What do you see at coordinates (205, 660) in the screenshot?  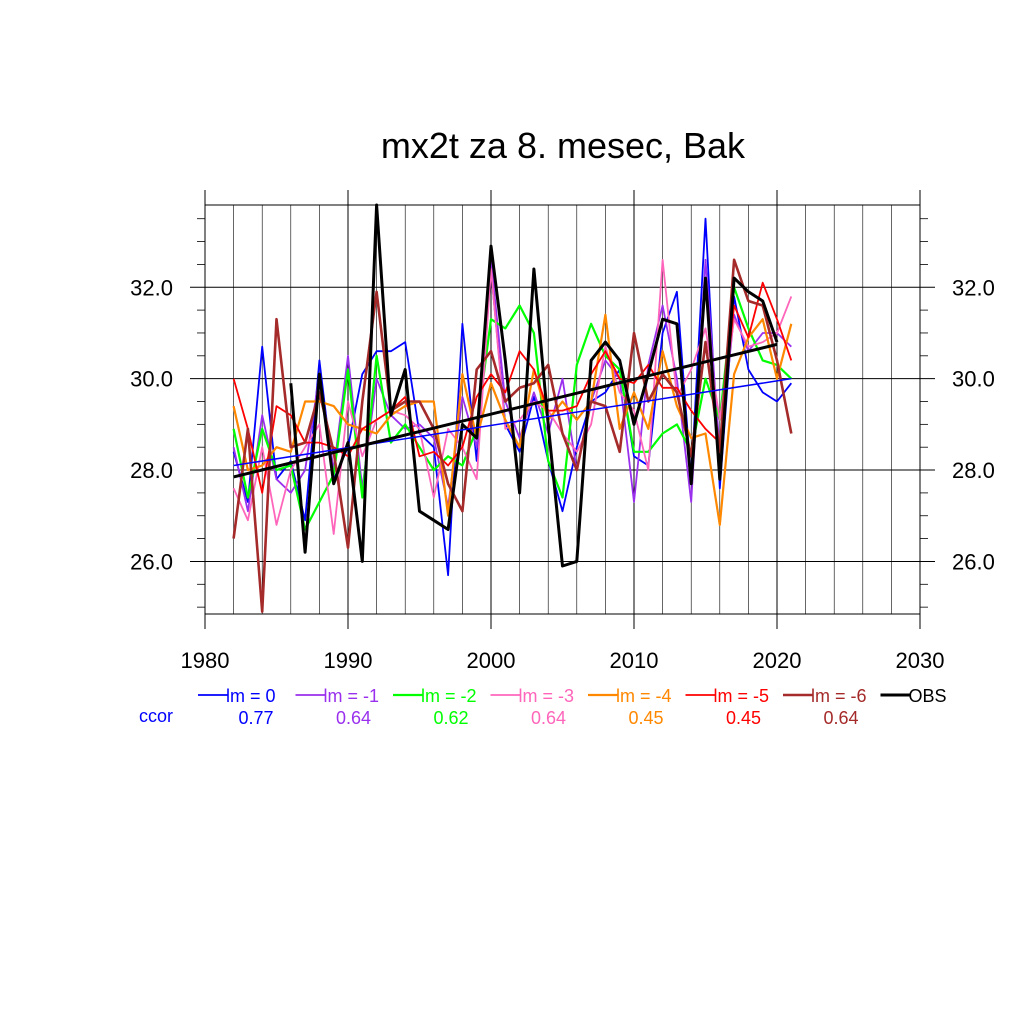 I see `x-tick-label: 1980` at bounding box center [205, 660].